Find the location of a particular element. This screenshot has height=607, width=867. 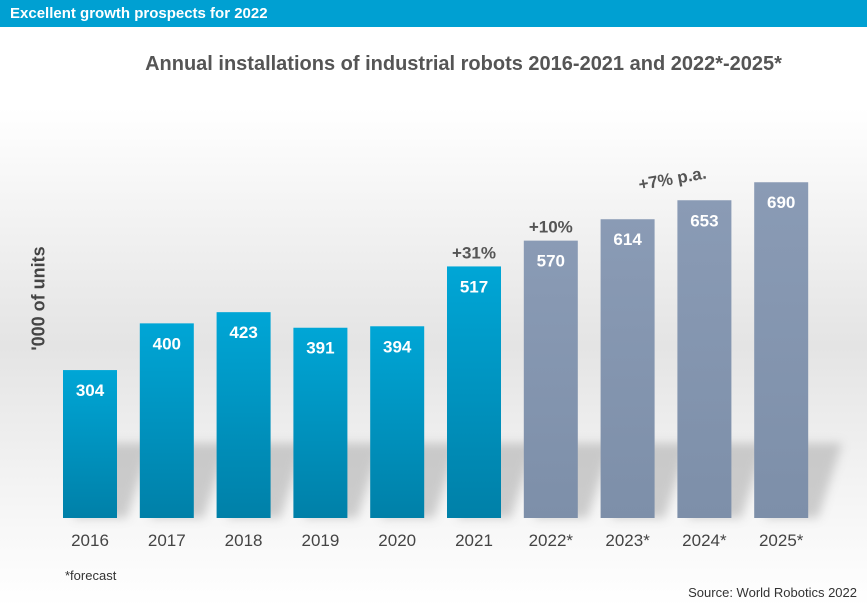

bar-2024-forecast is located at coordinates (704, 359).